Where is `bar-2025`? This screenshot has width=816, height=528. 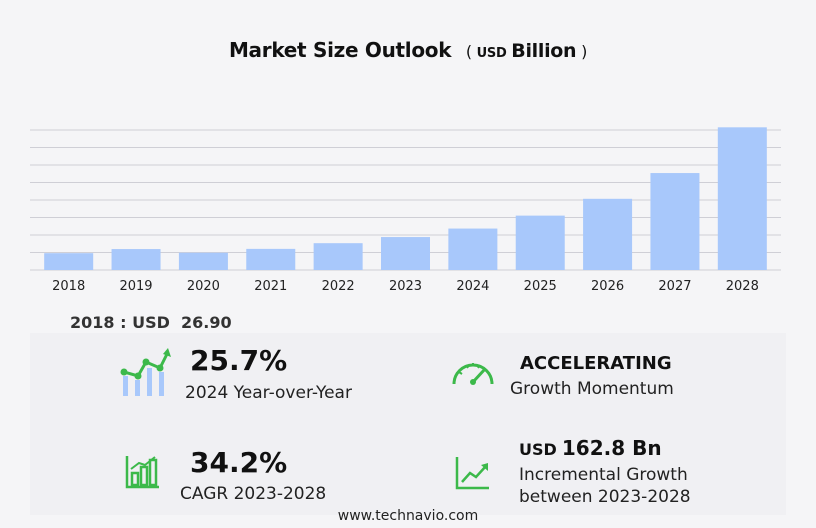 bar-2025 is located at coordinates (540, 242).